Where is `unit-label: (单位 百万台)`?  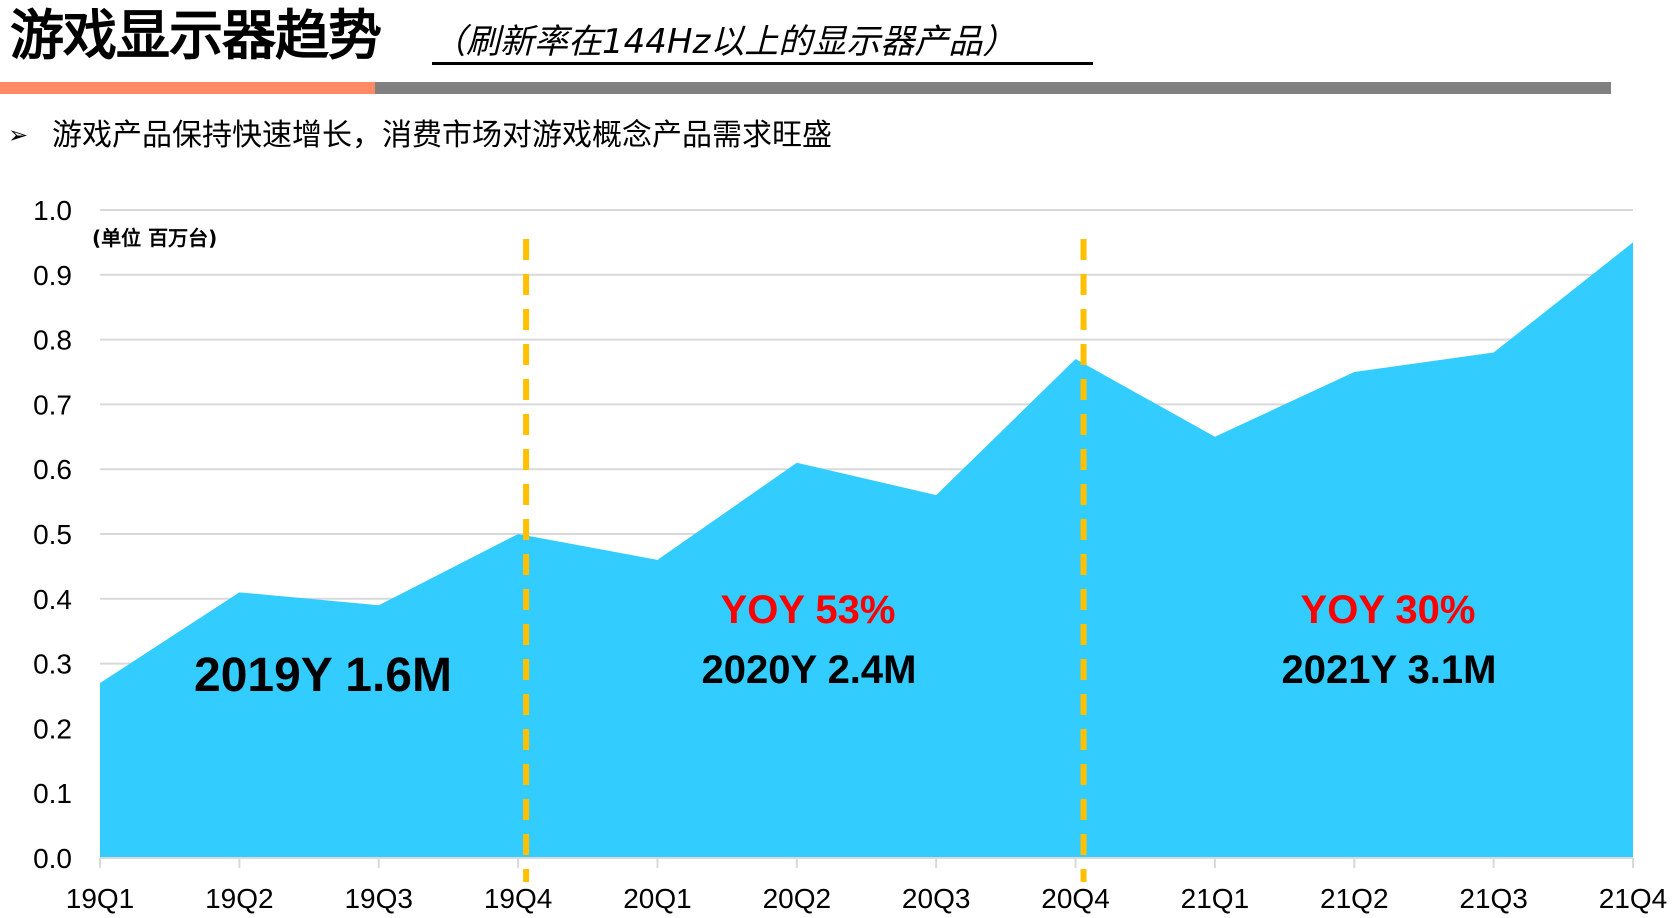 unit-label: (单位 百万台) is located at coordinates (155, 238).